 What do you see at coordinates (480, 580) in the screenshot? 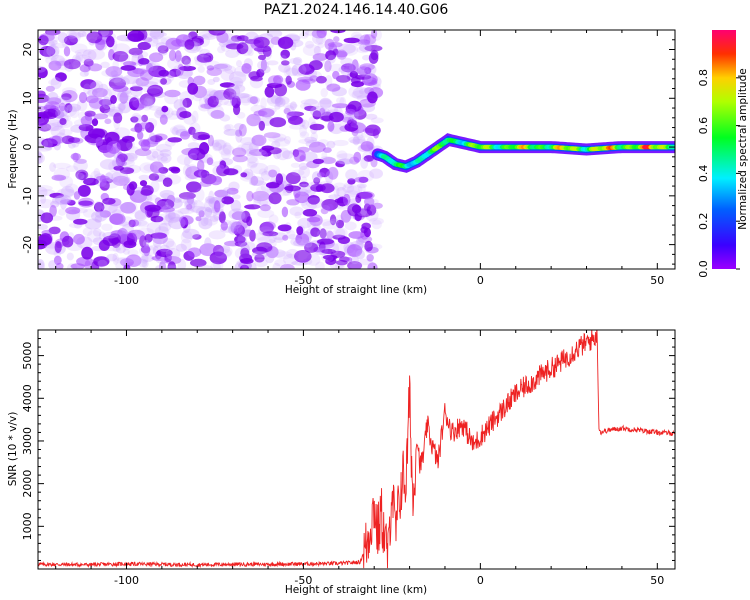
I see `x-tick-label: 0` at bounding box center [480, 580].